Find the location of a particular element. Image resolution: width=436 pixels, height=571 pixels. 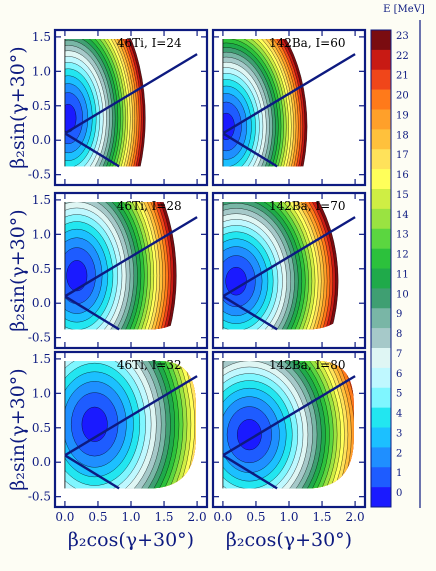

panel-2: 46Ti, I=28 -0.5 0.0 0.5 1.0 1.5 is located at coordinates (118, 270).